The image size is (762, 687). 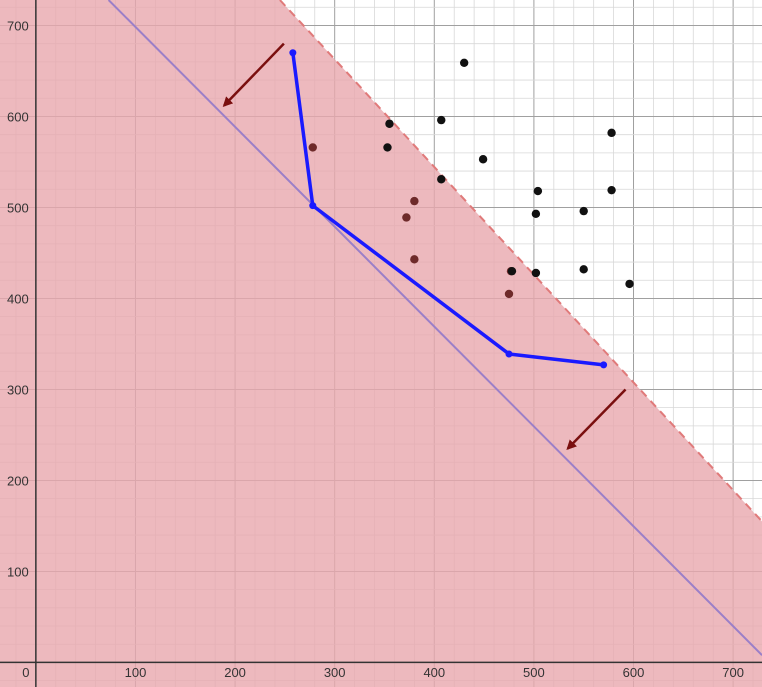 What do you see at coordinates (534, 672) in the screenshot?
I see `x-tick-label: 500` at bounding box center [534, 672].